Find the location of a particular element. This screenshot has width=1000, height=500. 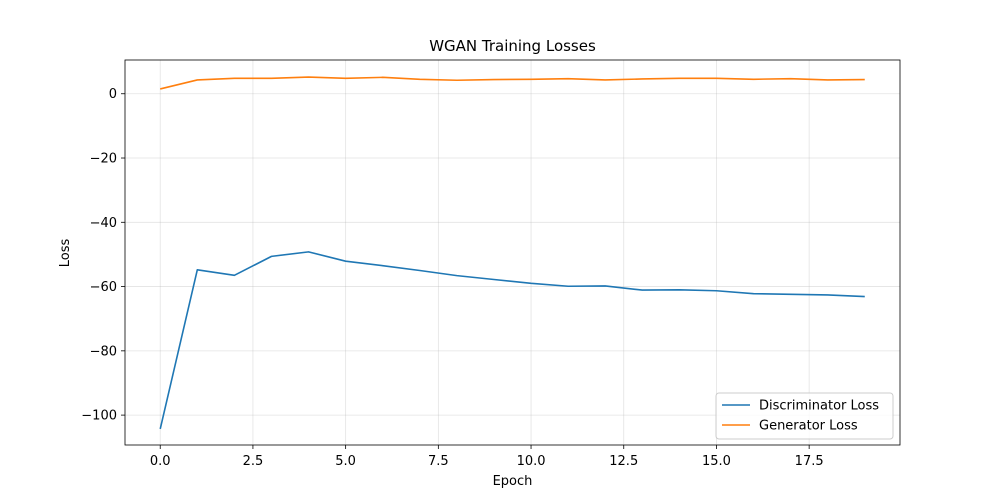

y-tick-label: −80 is located at coordinates (103, 351).